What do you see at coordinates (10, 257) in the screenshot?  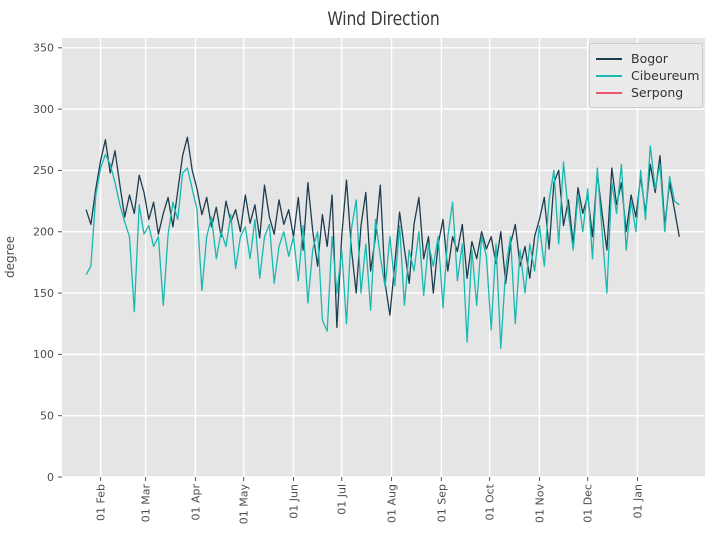 I see `y-axis-label: degree` at bounding box center [10, 257].